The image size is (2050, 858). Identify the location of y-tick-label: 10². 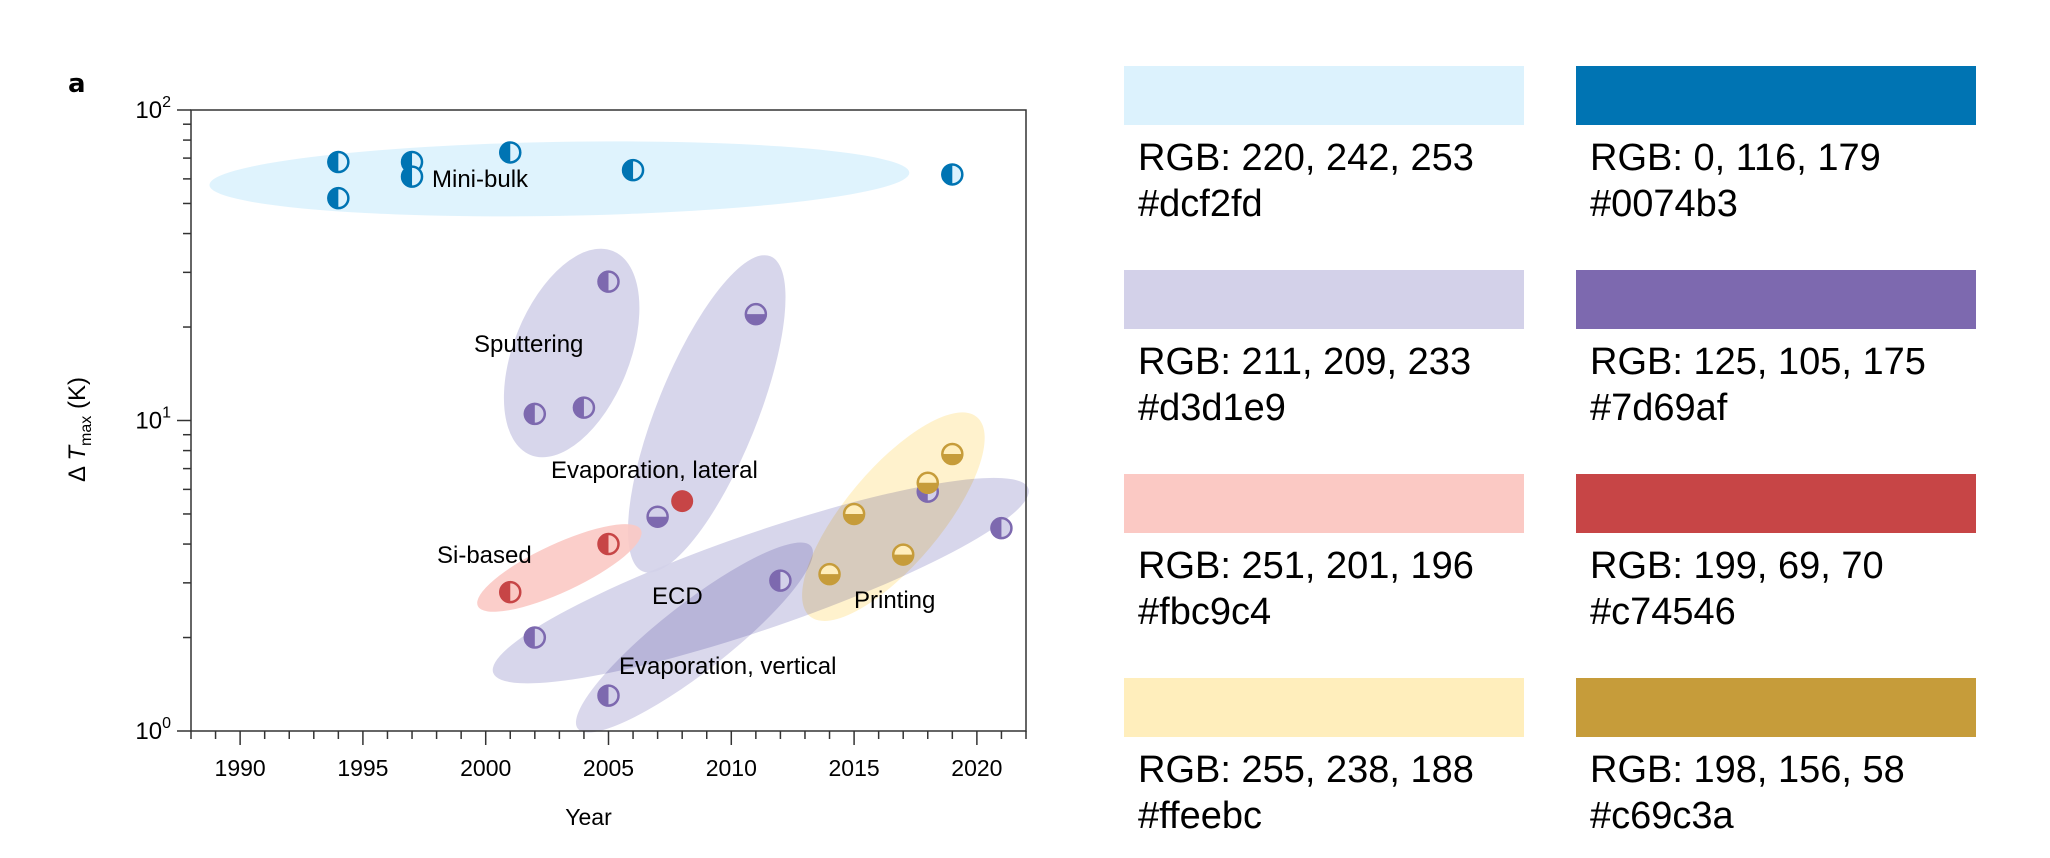
(153, 109).